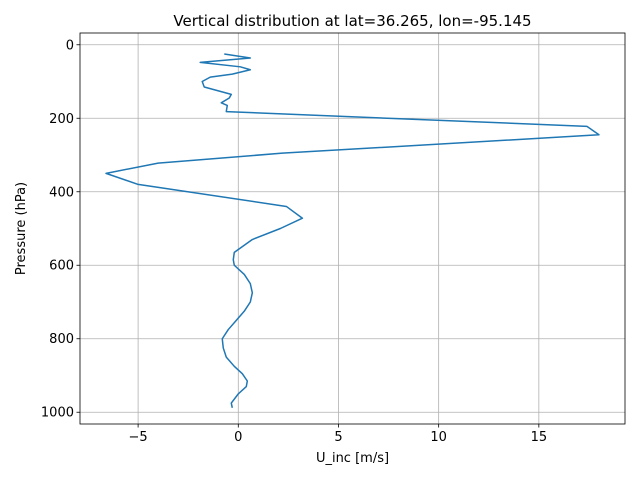 This screenshot has width=640, height=485. I want to click on y-tick-label: 0, so click(70, 45).